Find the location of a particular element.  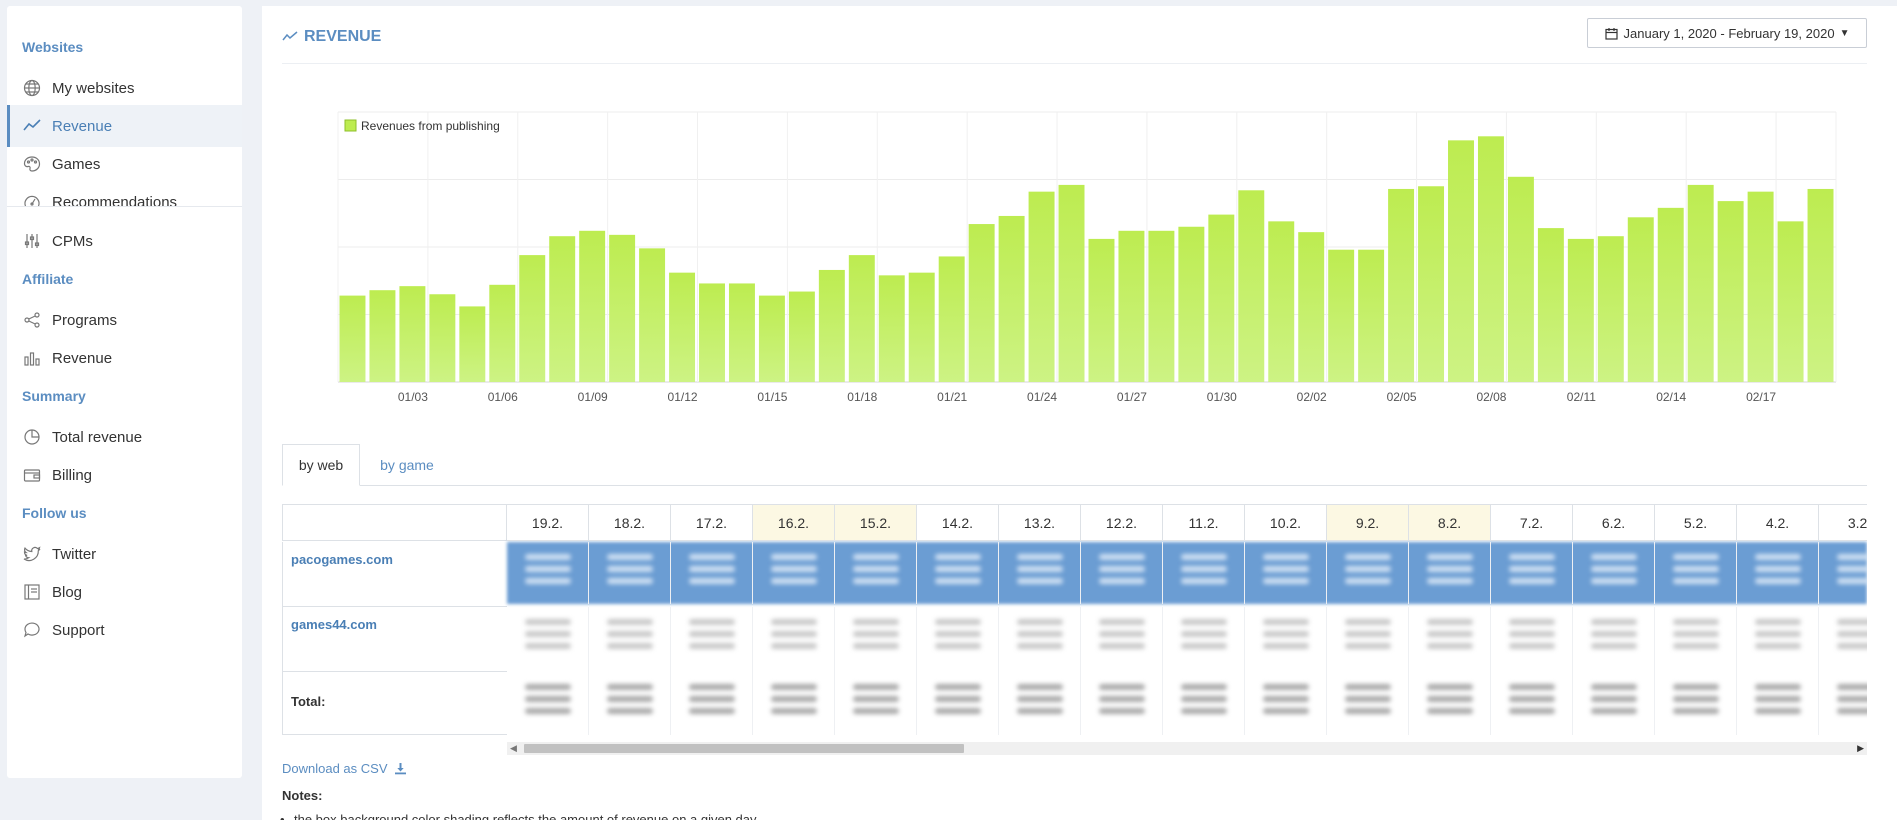

download-csv-link: Download as CSV is located at coordinates (344, 768).